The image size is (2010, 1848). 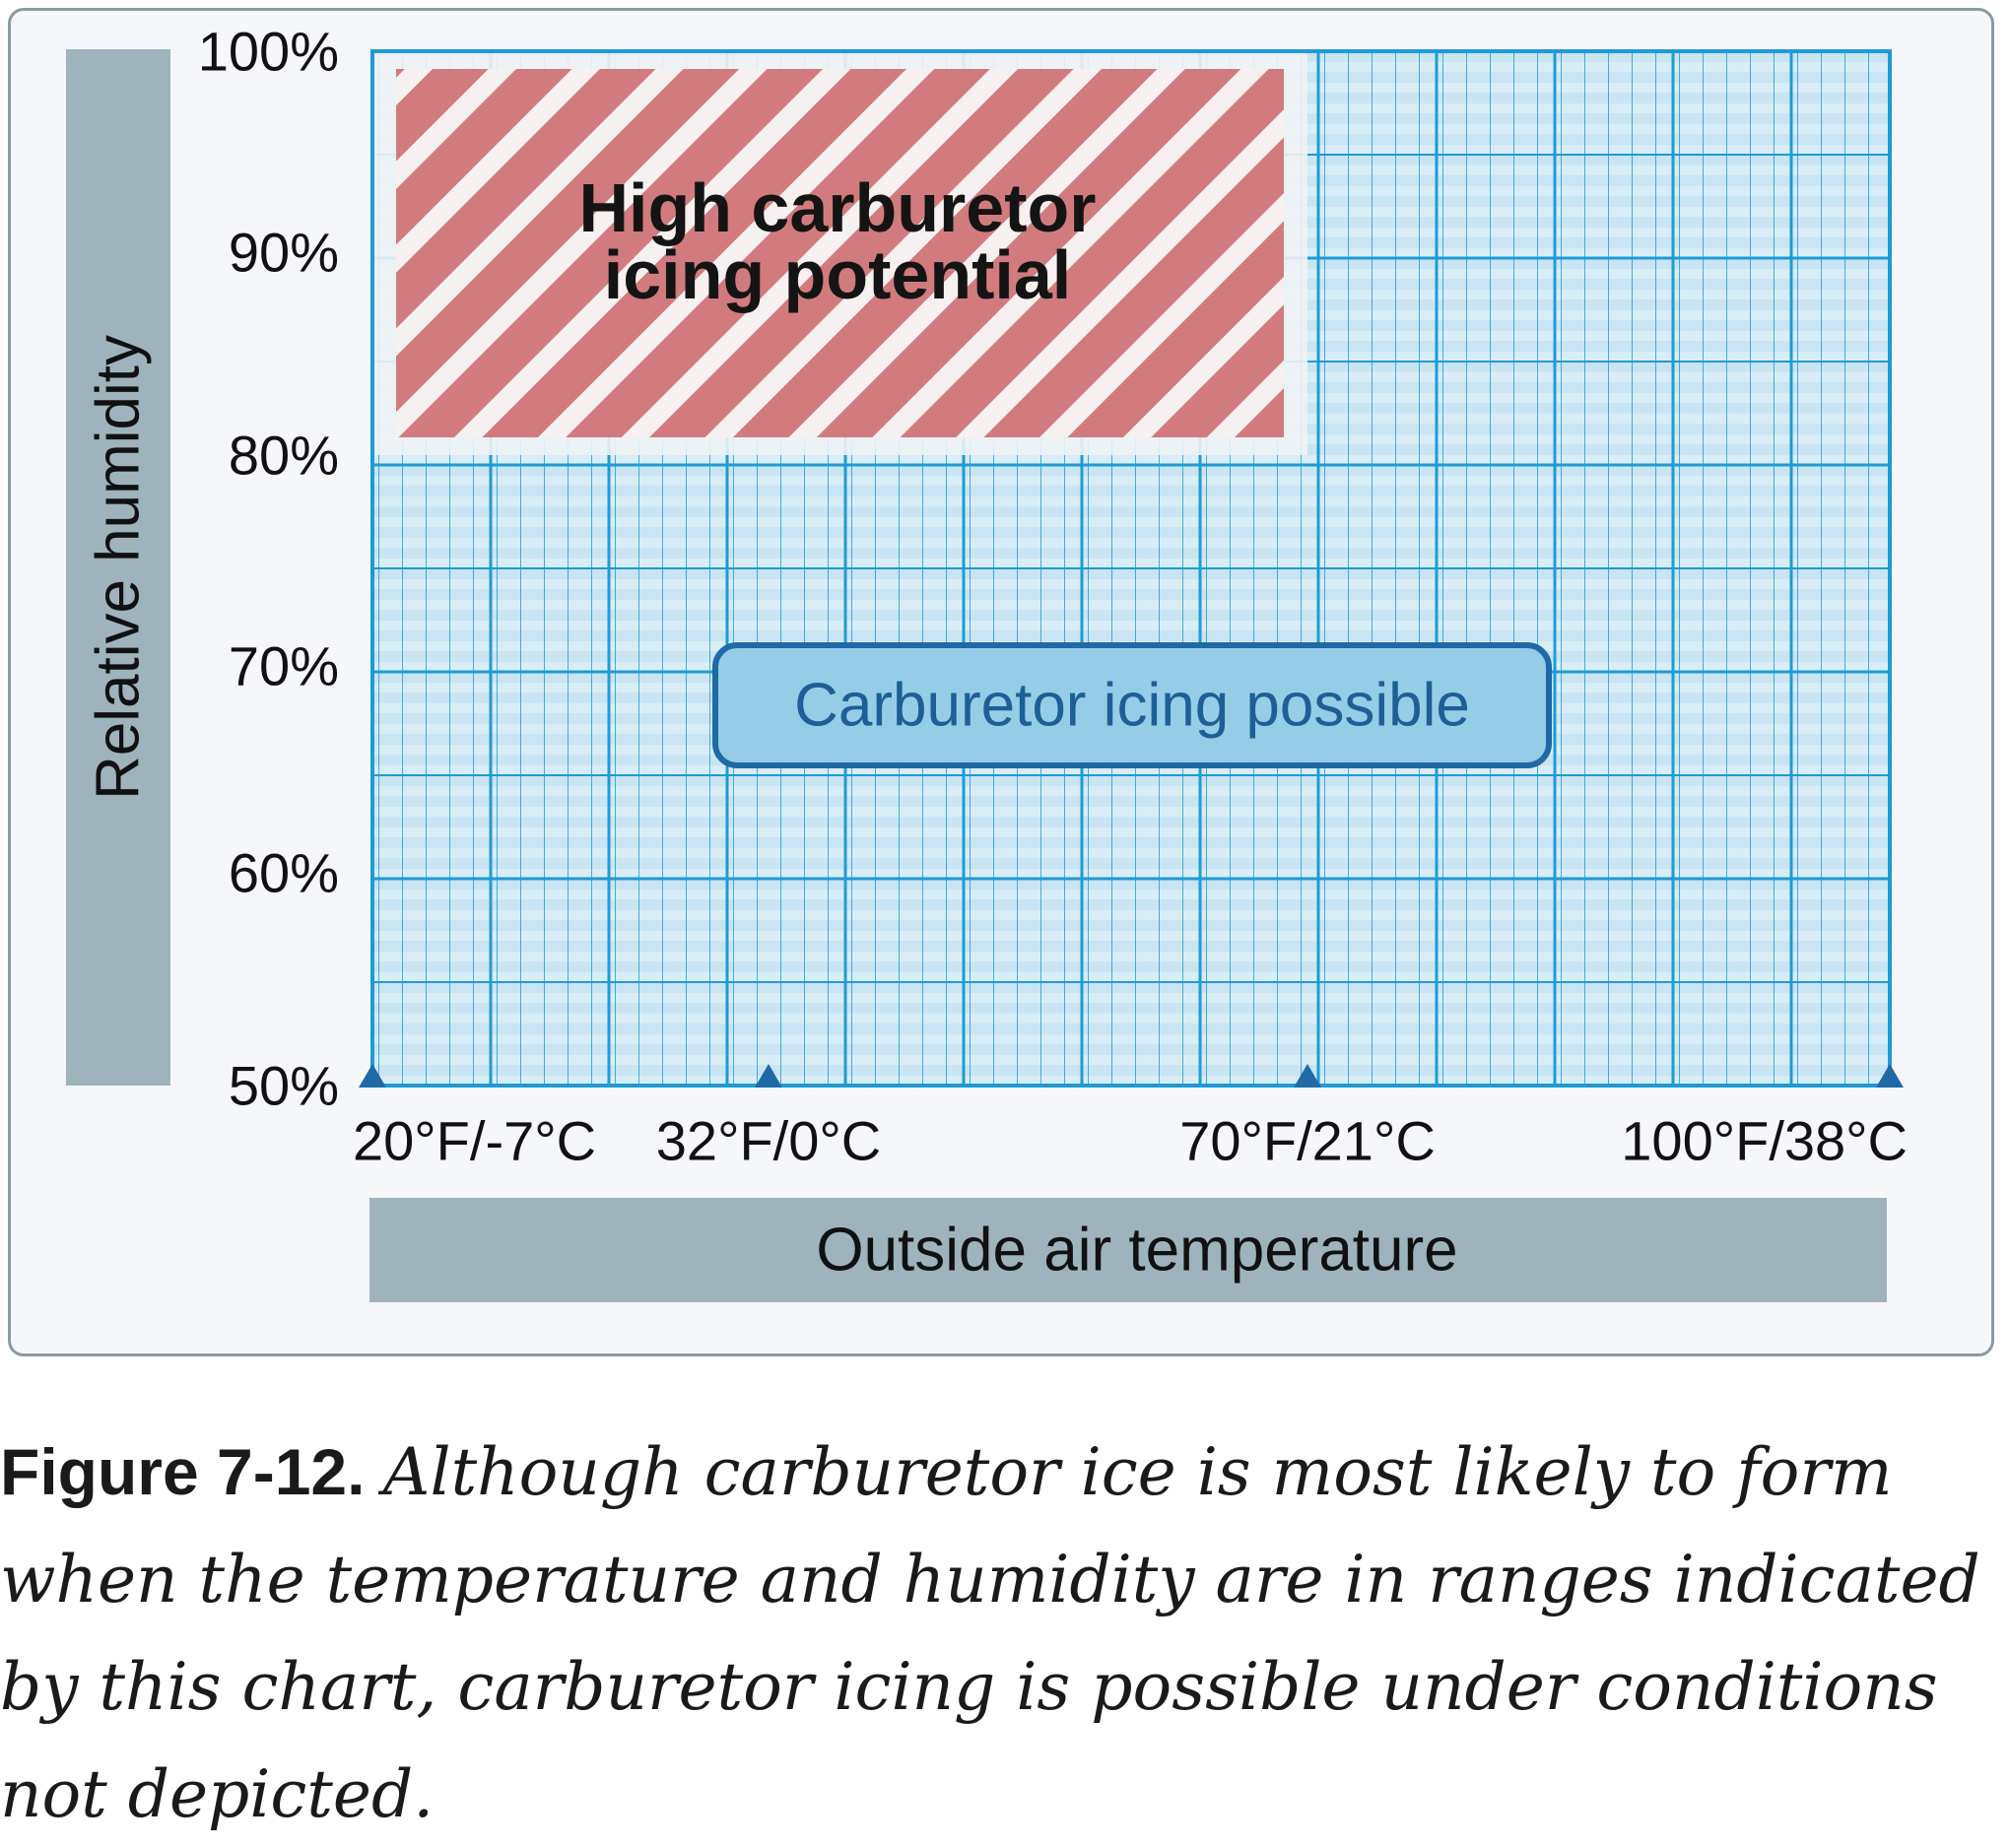 I want to click on y-tick-label: 70%, so click(x=284, y=666).